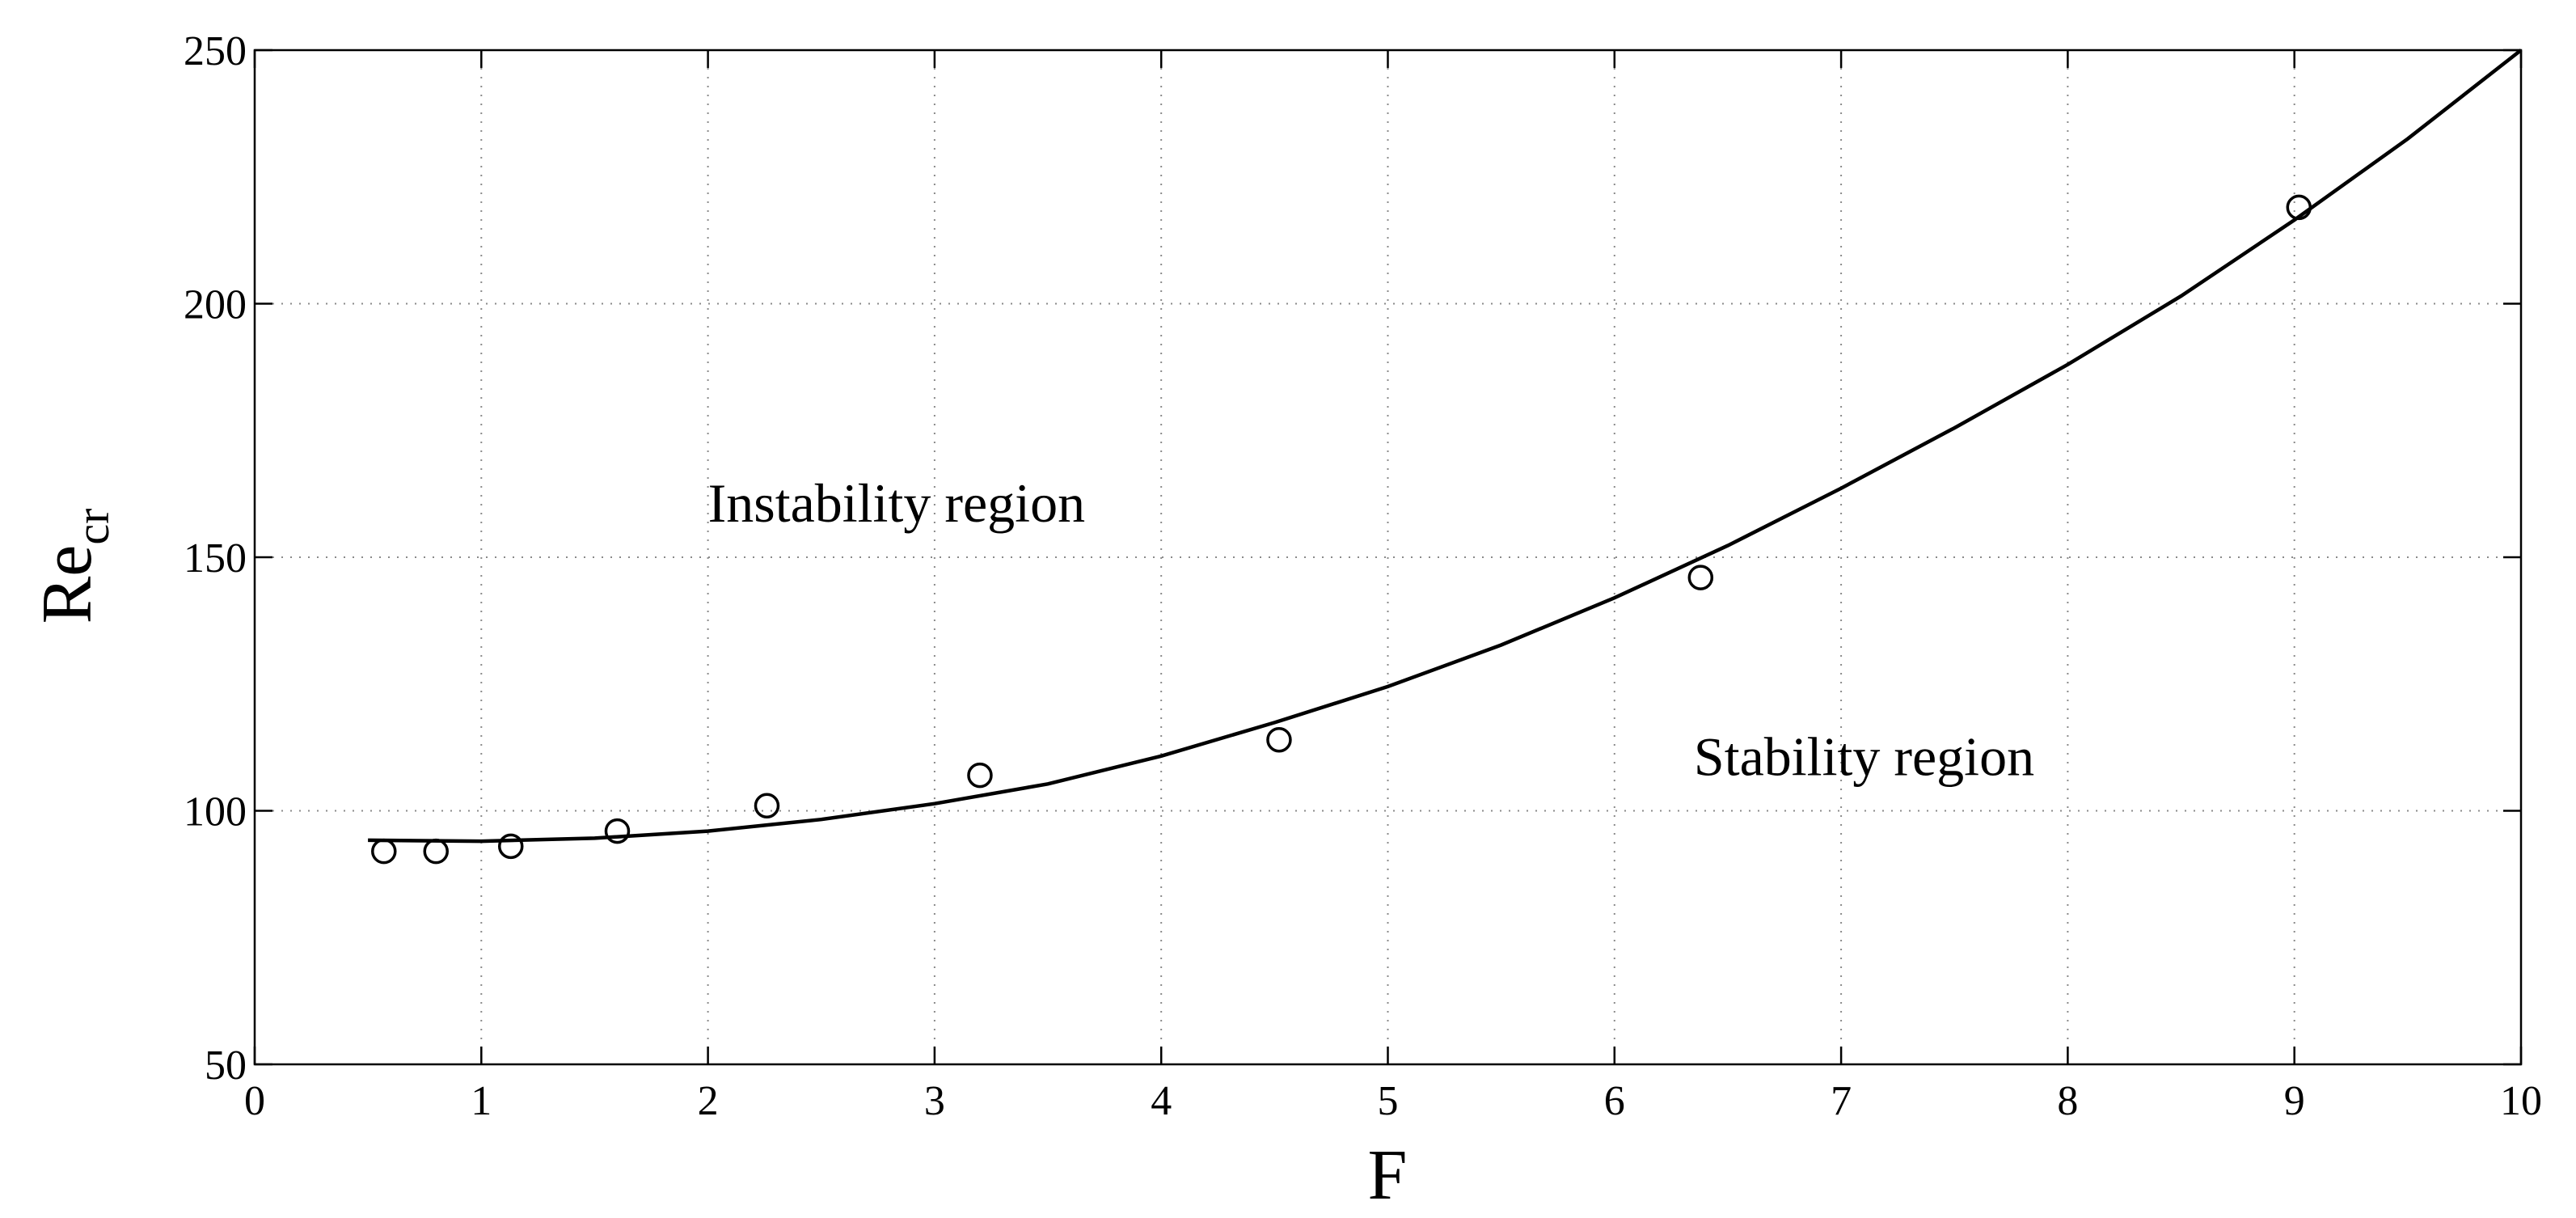  I want to click on y-tick-label: 50, so click(226, 1065).